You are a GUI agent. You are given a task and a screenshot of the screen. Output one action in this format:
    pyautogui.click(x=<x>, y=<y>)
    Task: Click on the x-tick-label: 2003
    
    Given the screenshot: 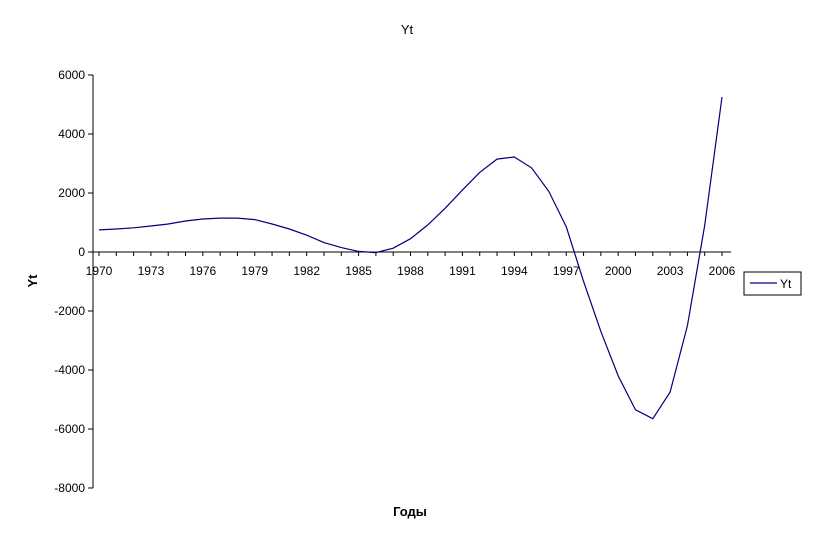 What is the action you would take?
    pyautogui.click(x=670, y=271)
    